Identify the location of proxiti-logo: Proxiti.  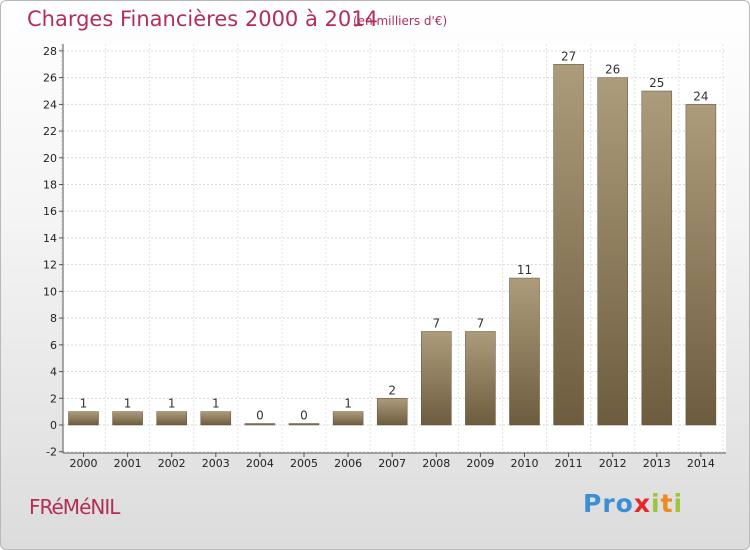
(633, 503).